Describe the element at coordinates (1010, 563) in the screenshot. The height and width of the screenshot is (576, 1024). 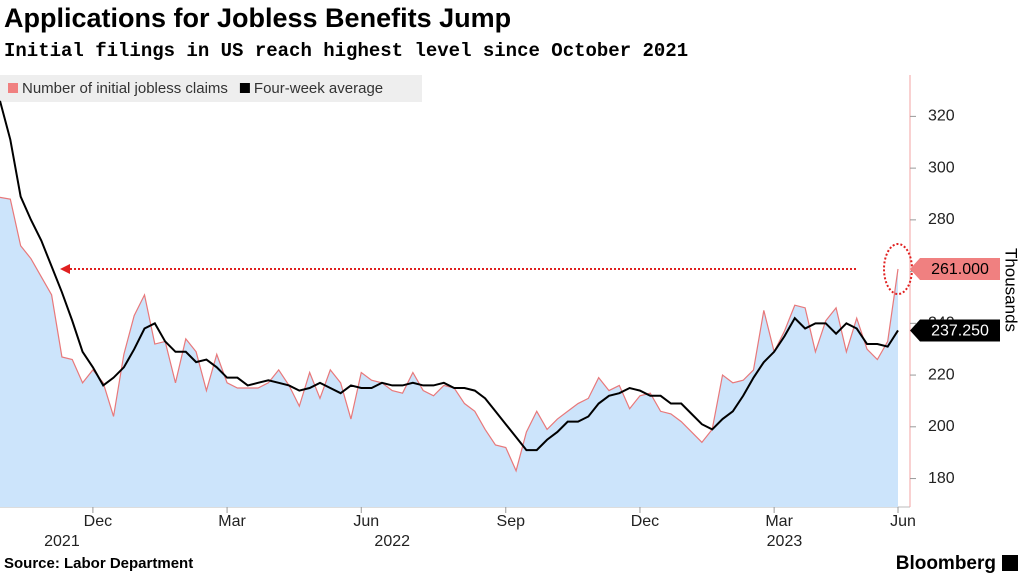
I see `brand-icon` at that location.